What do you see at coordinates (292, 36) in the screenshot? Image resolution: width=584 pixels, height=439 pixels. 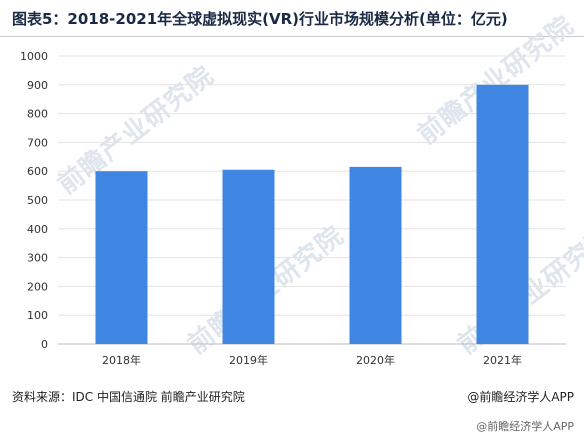 I see `title-divider` at bounding box center [292, 36].